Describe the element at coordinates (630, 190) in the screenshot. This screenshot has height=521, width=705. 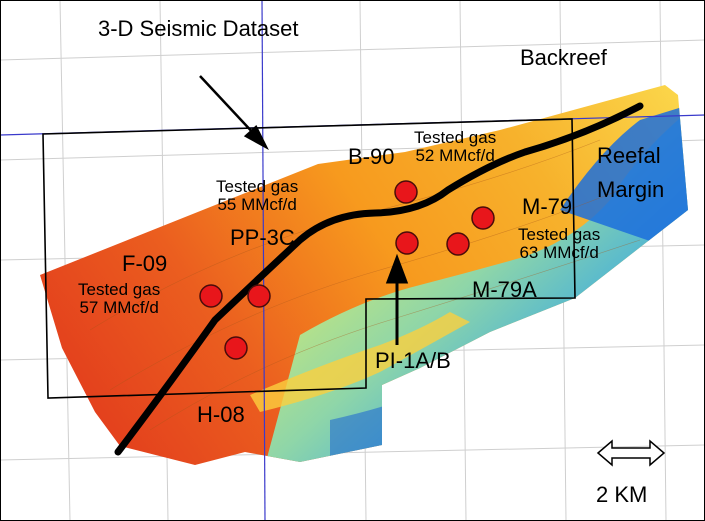
I see `margin-label: Margin` at that location.